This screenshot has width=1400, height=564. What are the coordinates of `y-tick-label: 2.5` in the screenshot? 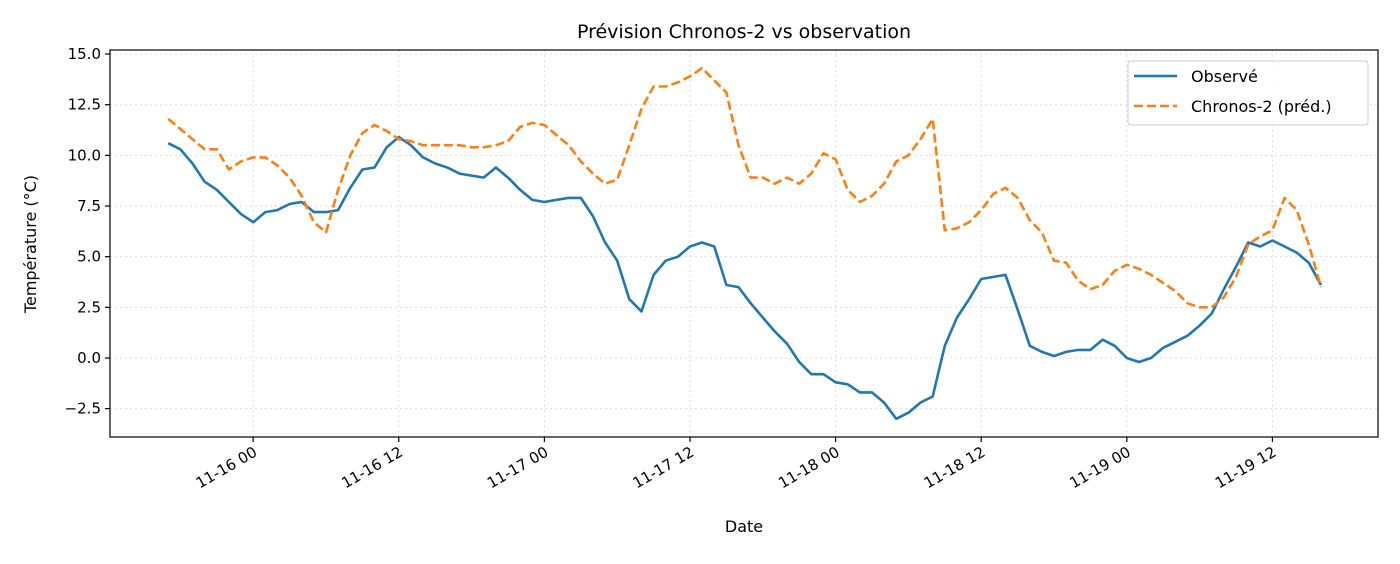 It's located at (89, 307).